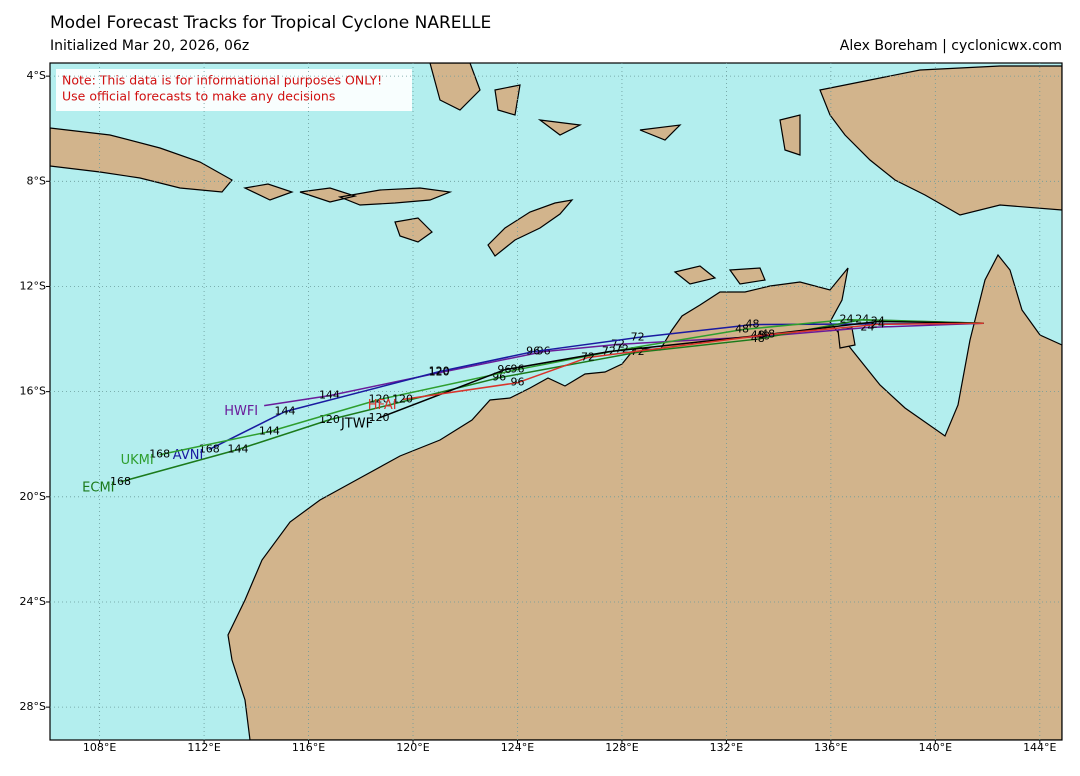  Describe the element at coordinates (935, 747) in the screenshot. I see `lon-tick-label: 140°E` at that location.